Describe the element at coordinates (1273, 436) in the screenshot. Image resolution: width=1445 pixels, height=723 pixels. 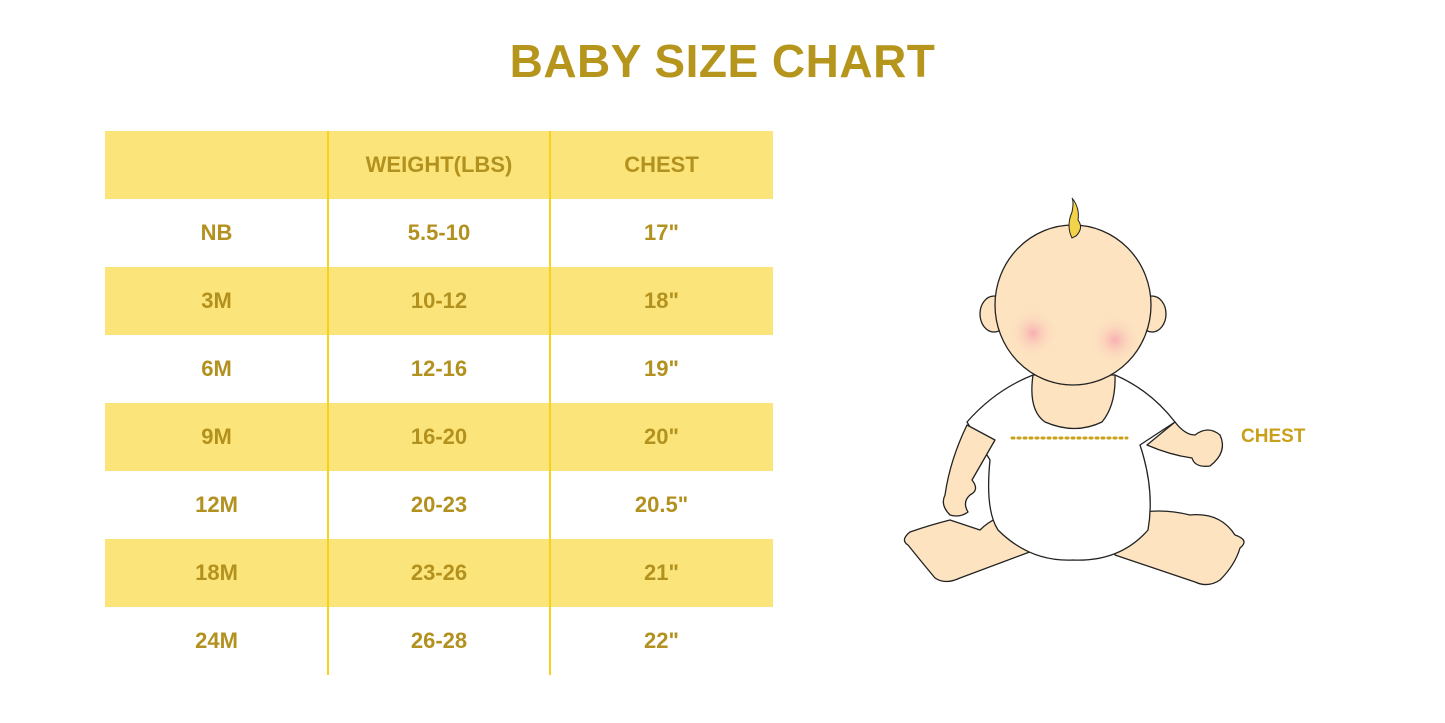
I see `chest-label: CHEST` at that location.